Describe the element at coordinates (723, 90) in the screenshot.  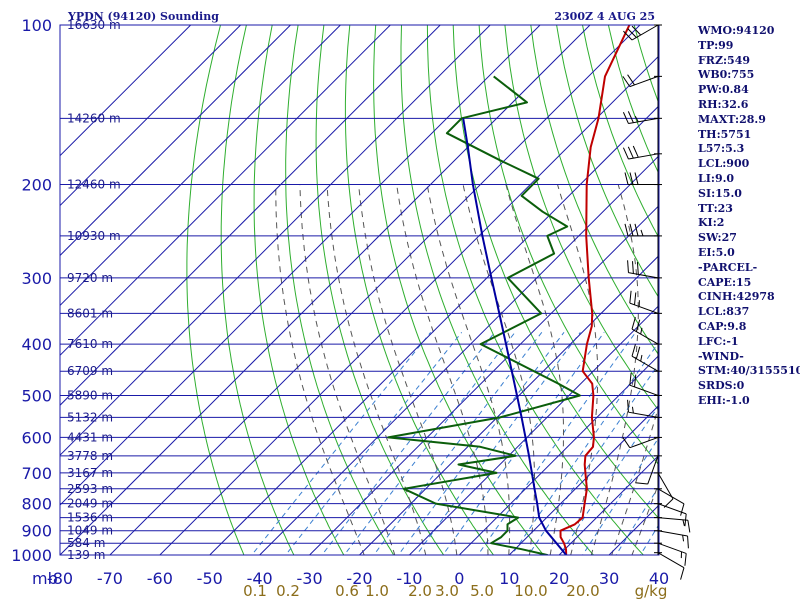
I see `index-item: PW:0.84` at that location.